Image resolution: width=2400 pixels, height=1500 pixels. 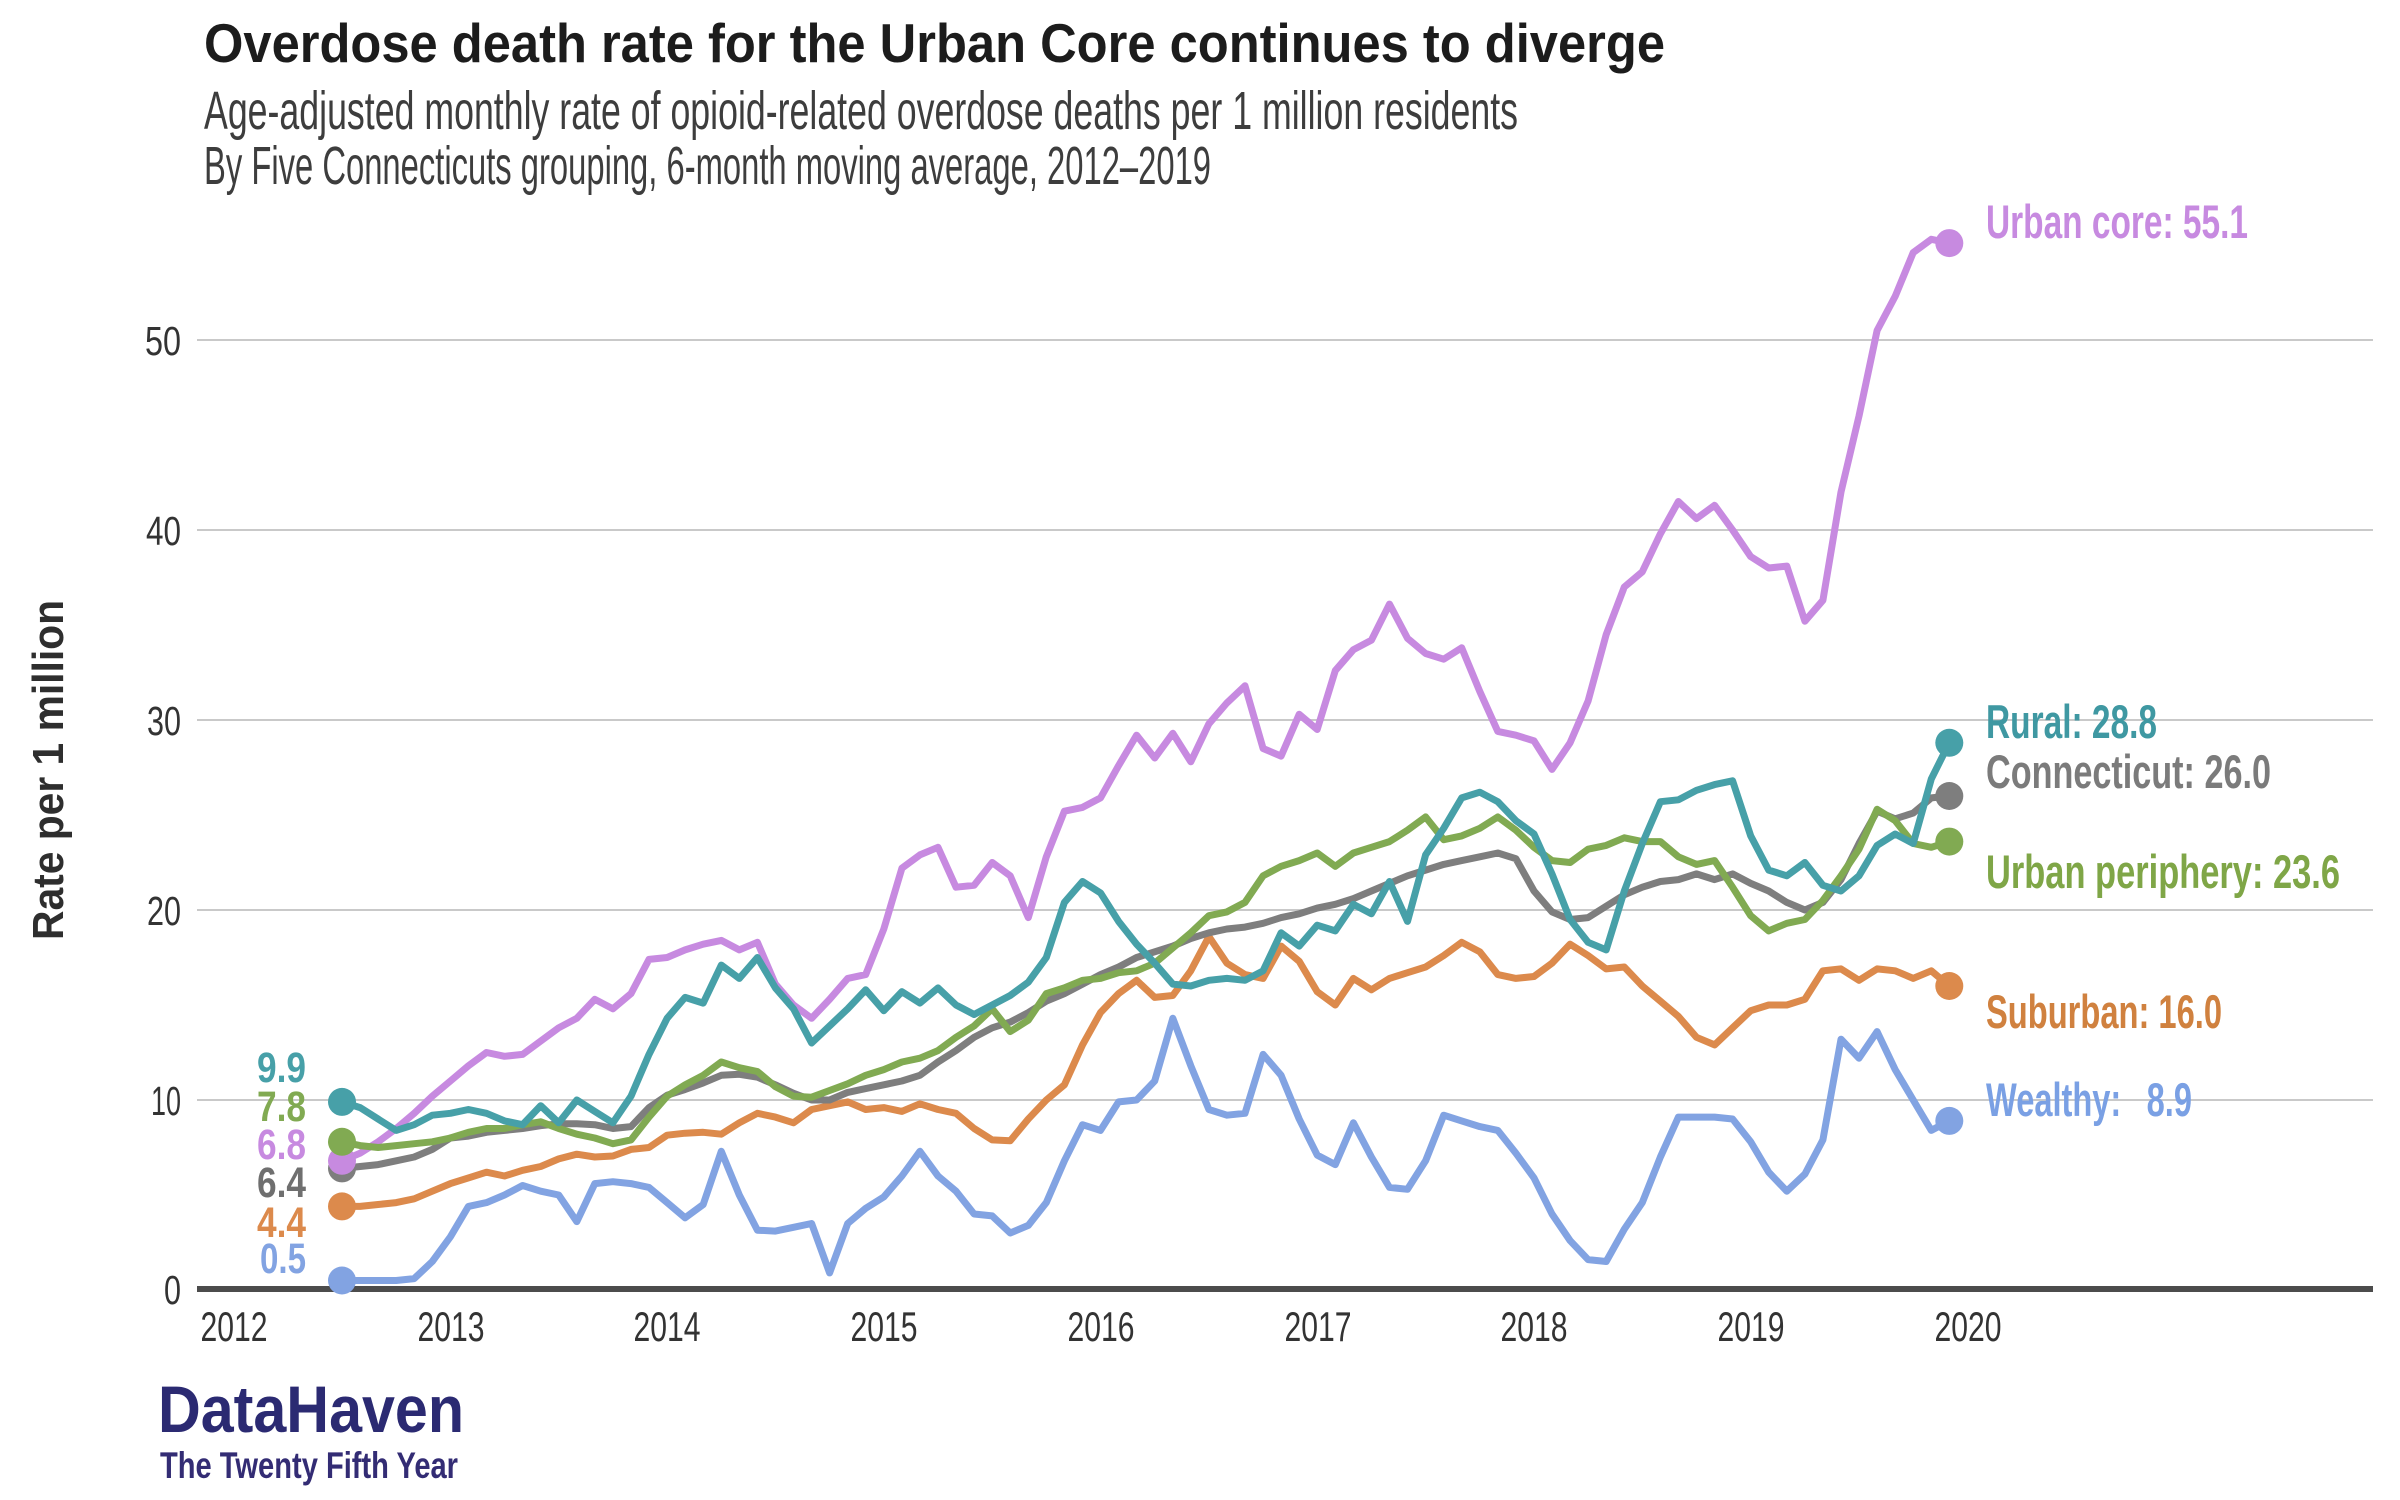 I want to click on svg-text: 9.9, so click(x=281, y=1068).